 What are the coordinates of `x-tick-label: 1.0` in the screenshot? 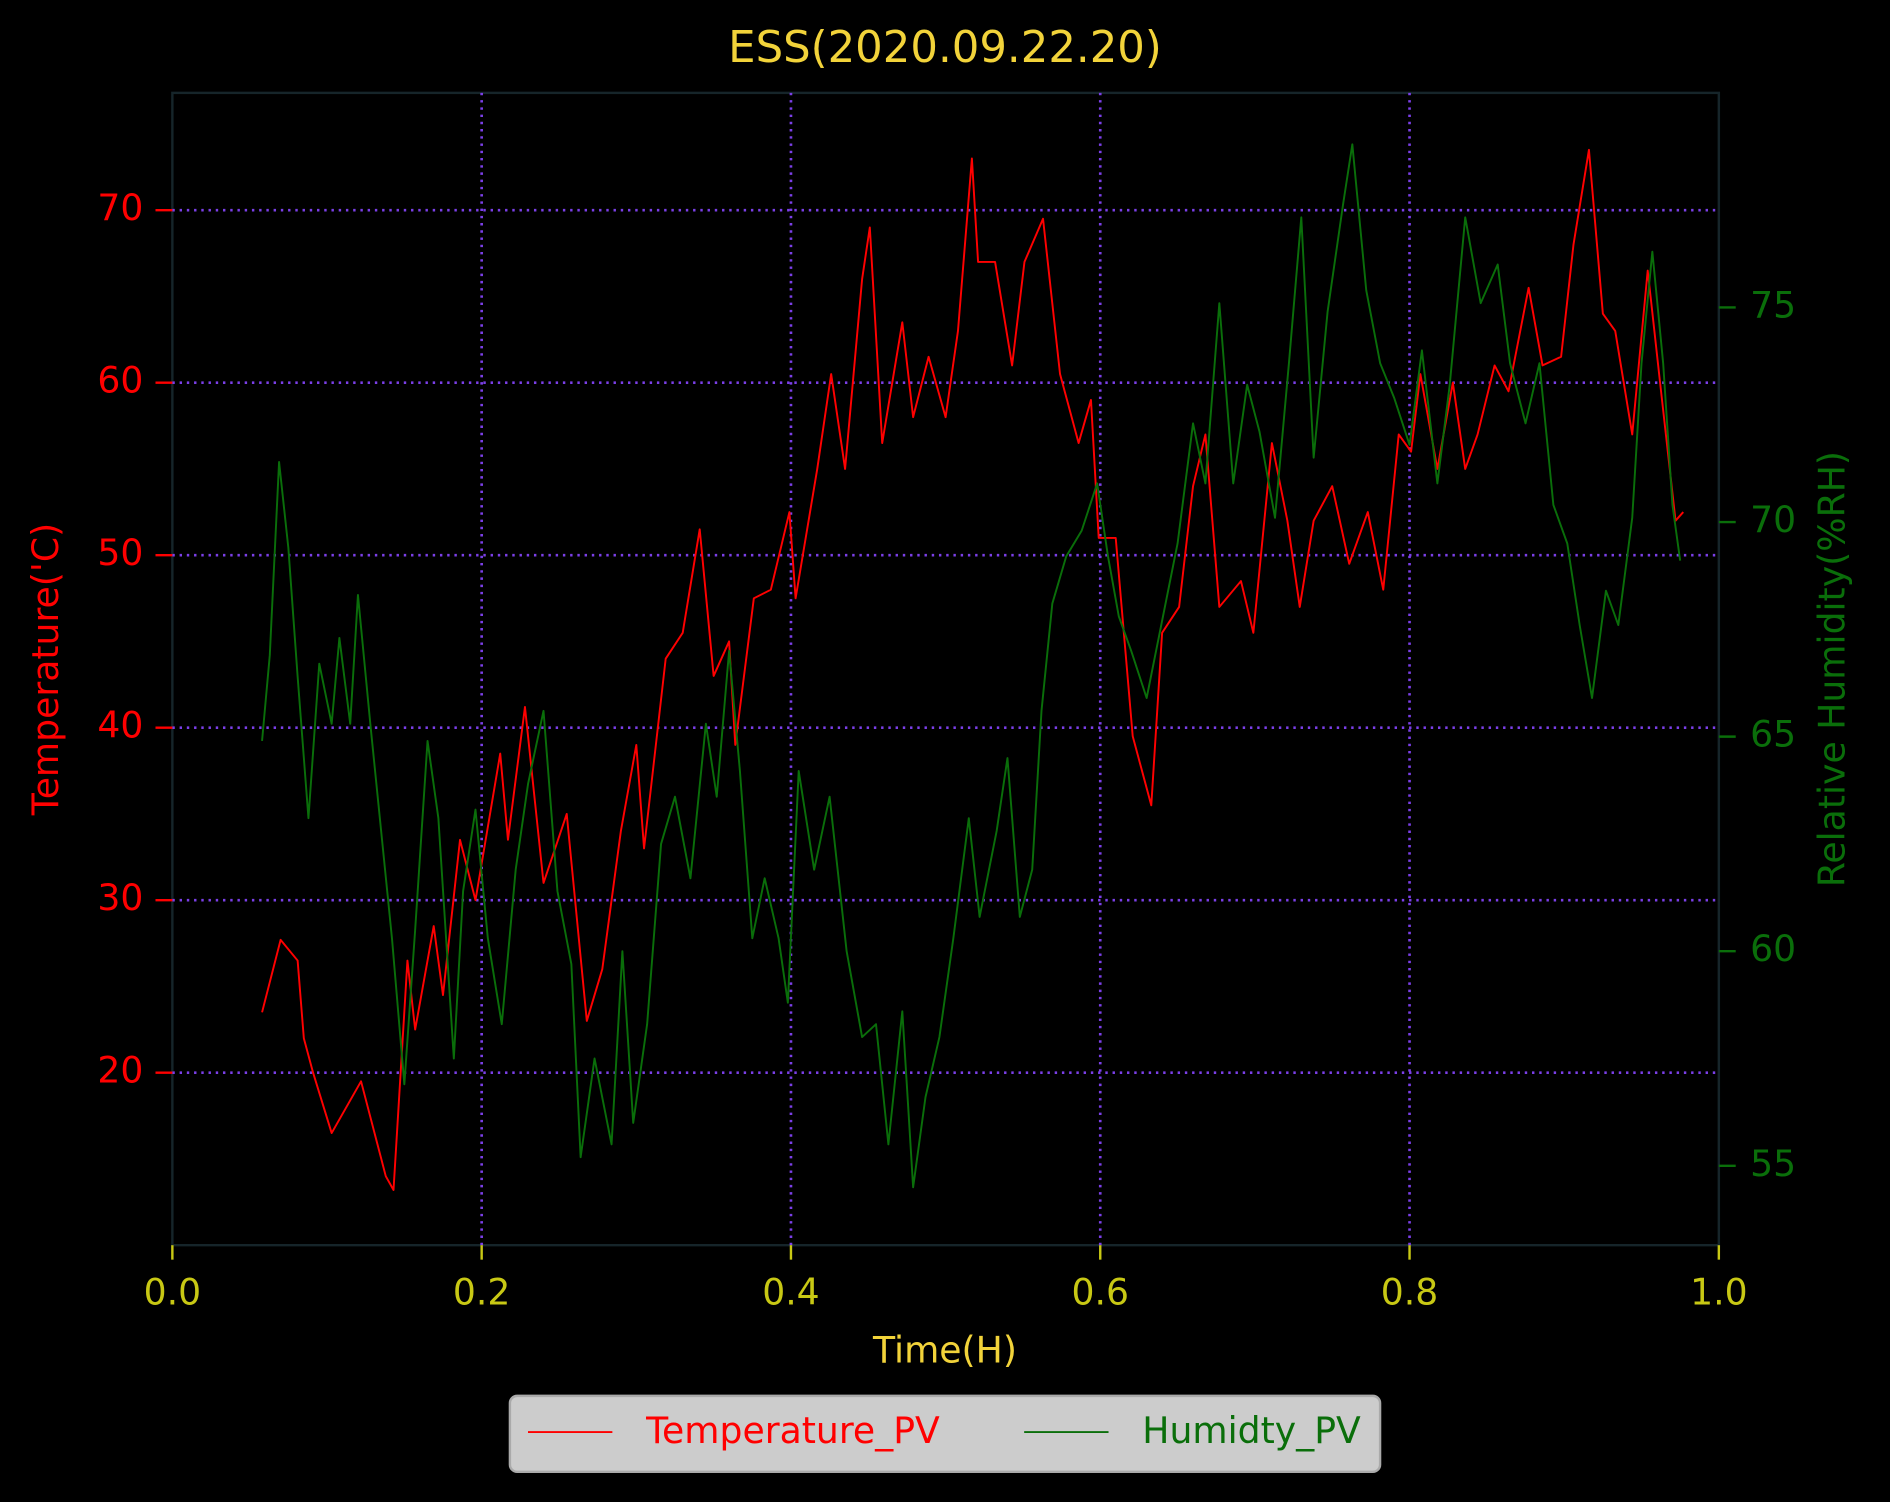 It's located at (1719, 1292).